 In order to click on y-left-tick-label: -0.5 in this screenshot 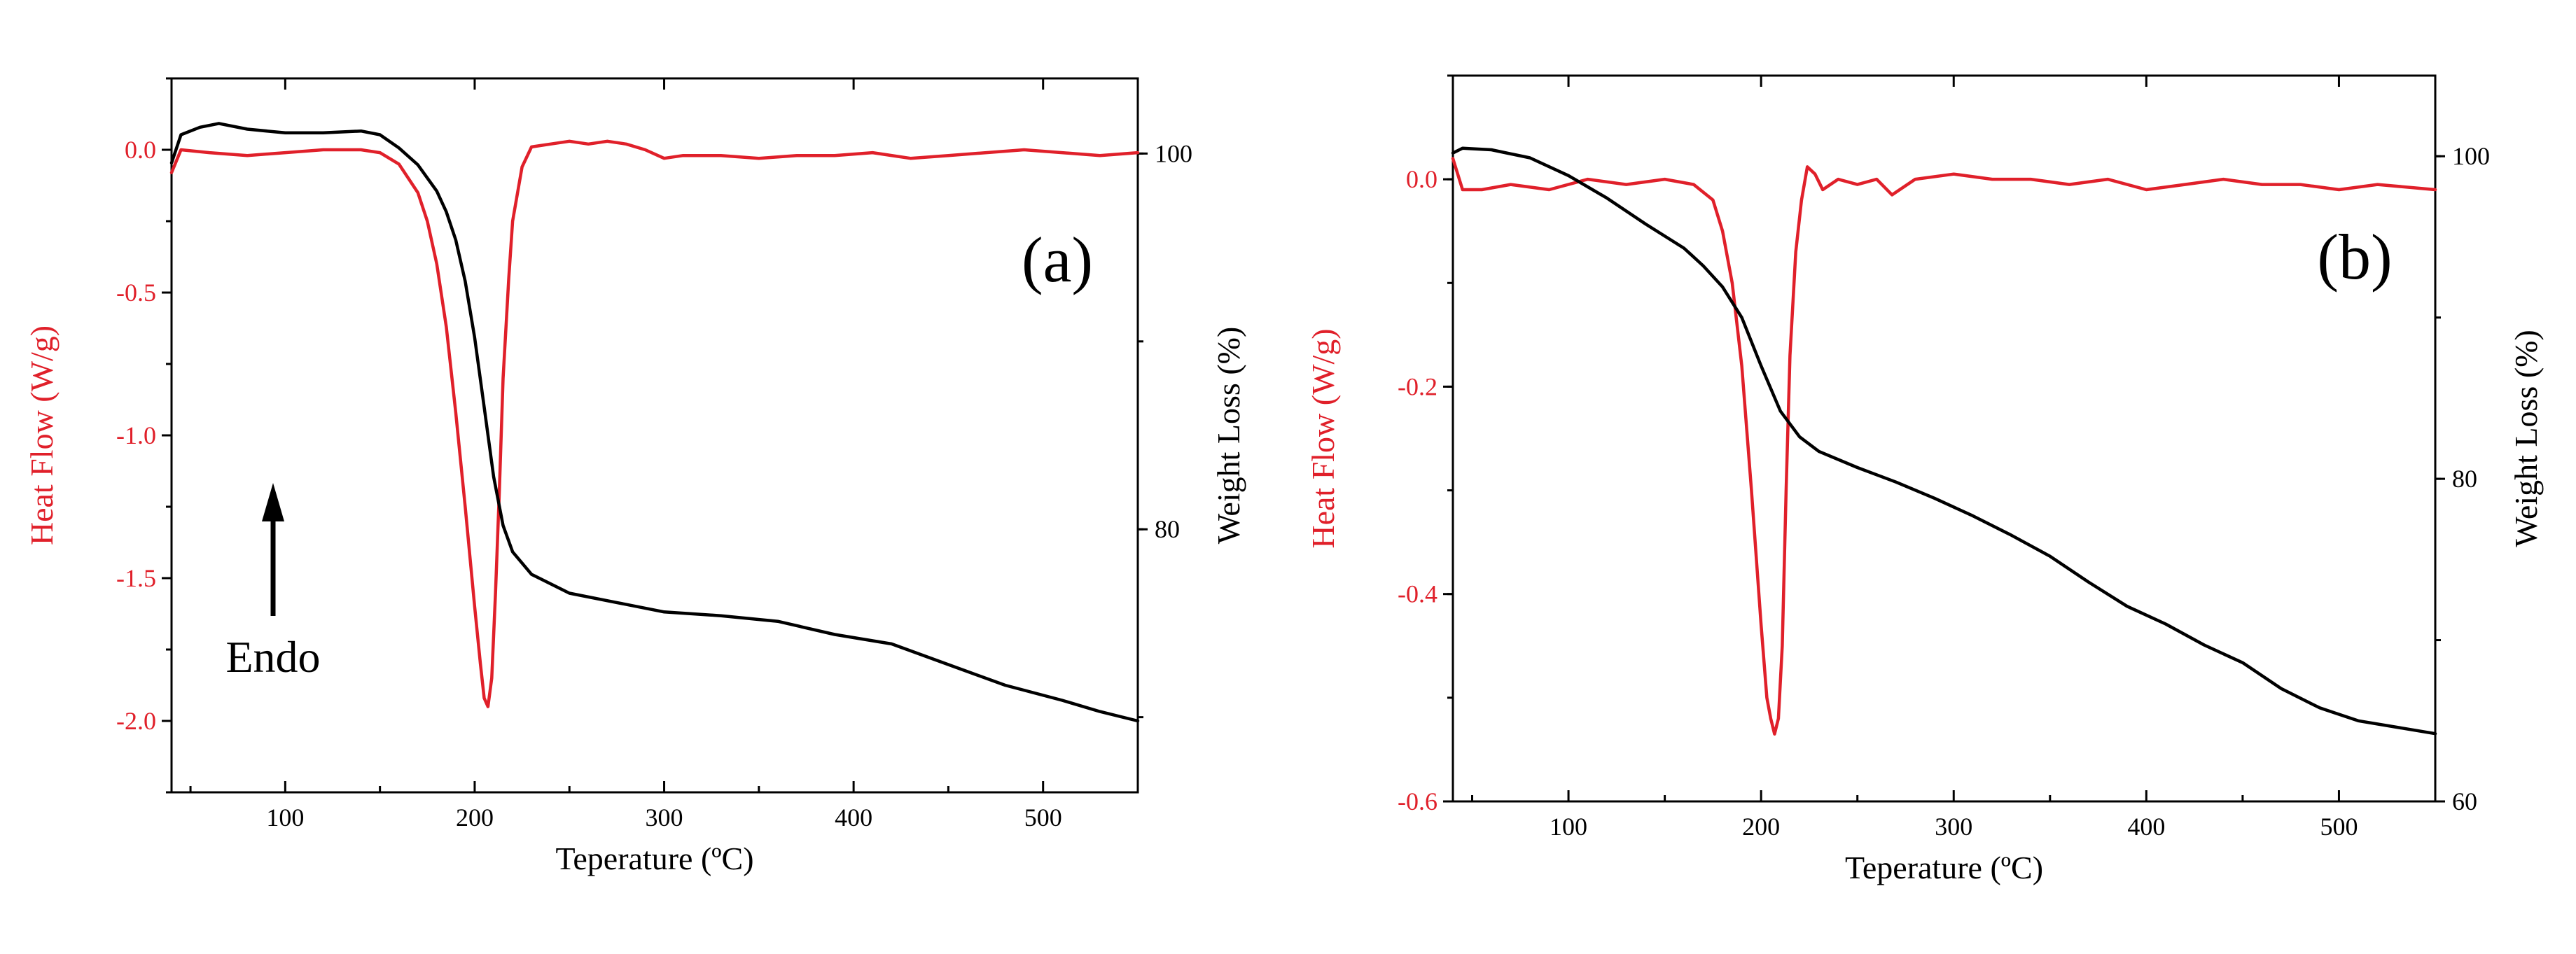, I will do `click(136, 293)`.